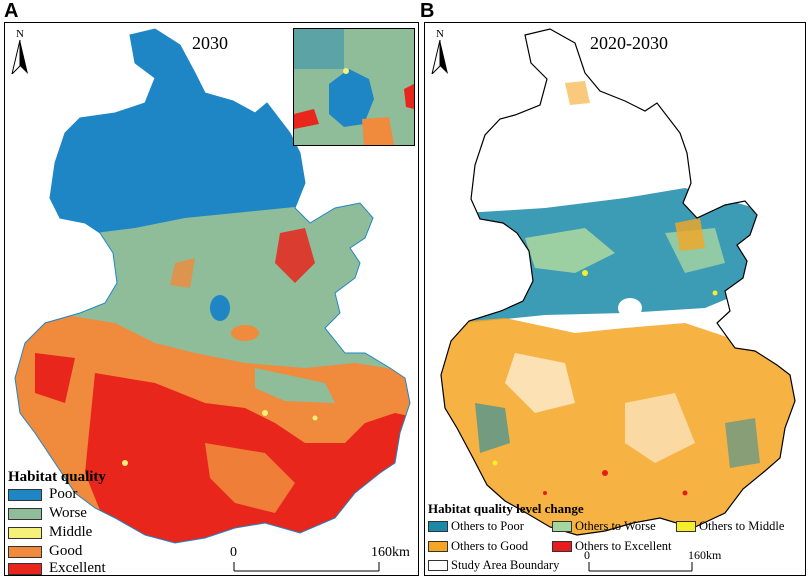 Image resolution: width=809 pixels, height=580 pixels. I want to click on legend-item-study-area-boundary: Study Area Boundary, so click(493, 565).